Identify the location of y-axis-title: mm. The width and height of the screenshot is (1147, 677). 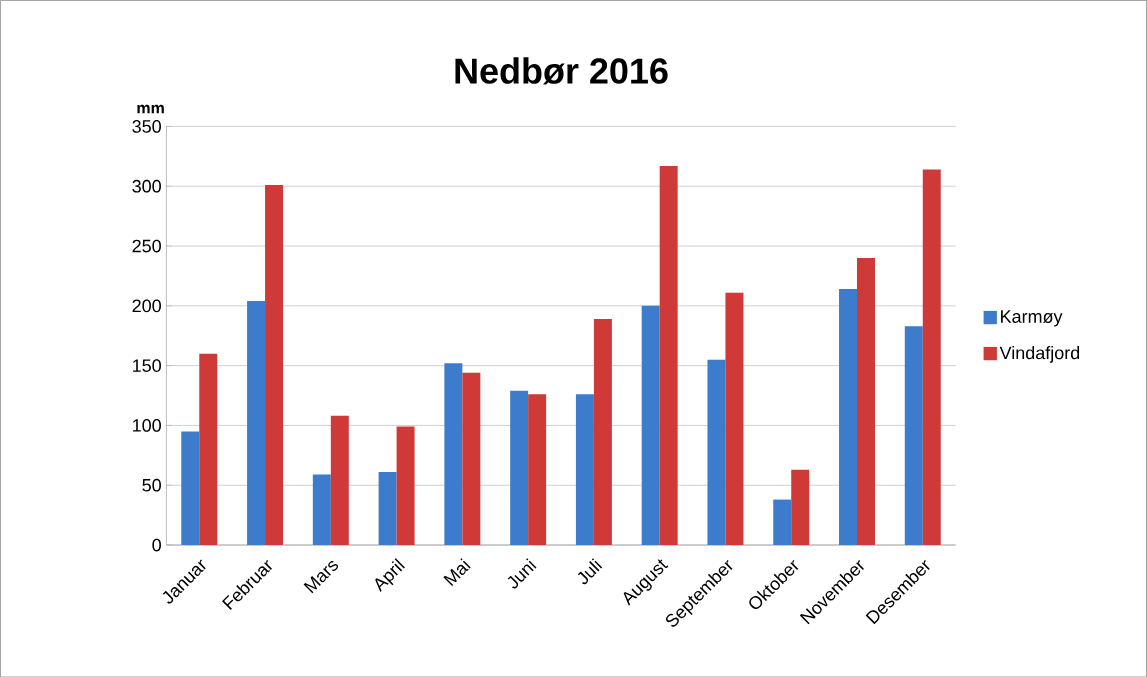
(150, 109).